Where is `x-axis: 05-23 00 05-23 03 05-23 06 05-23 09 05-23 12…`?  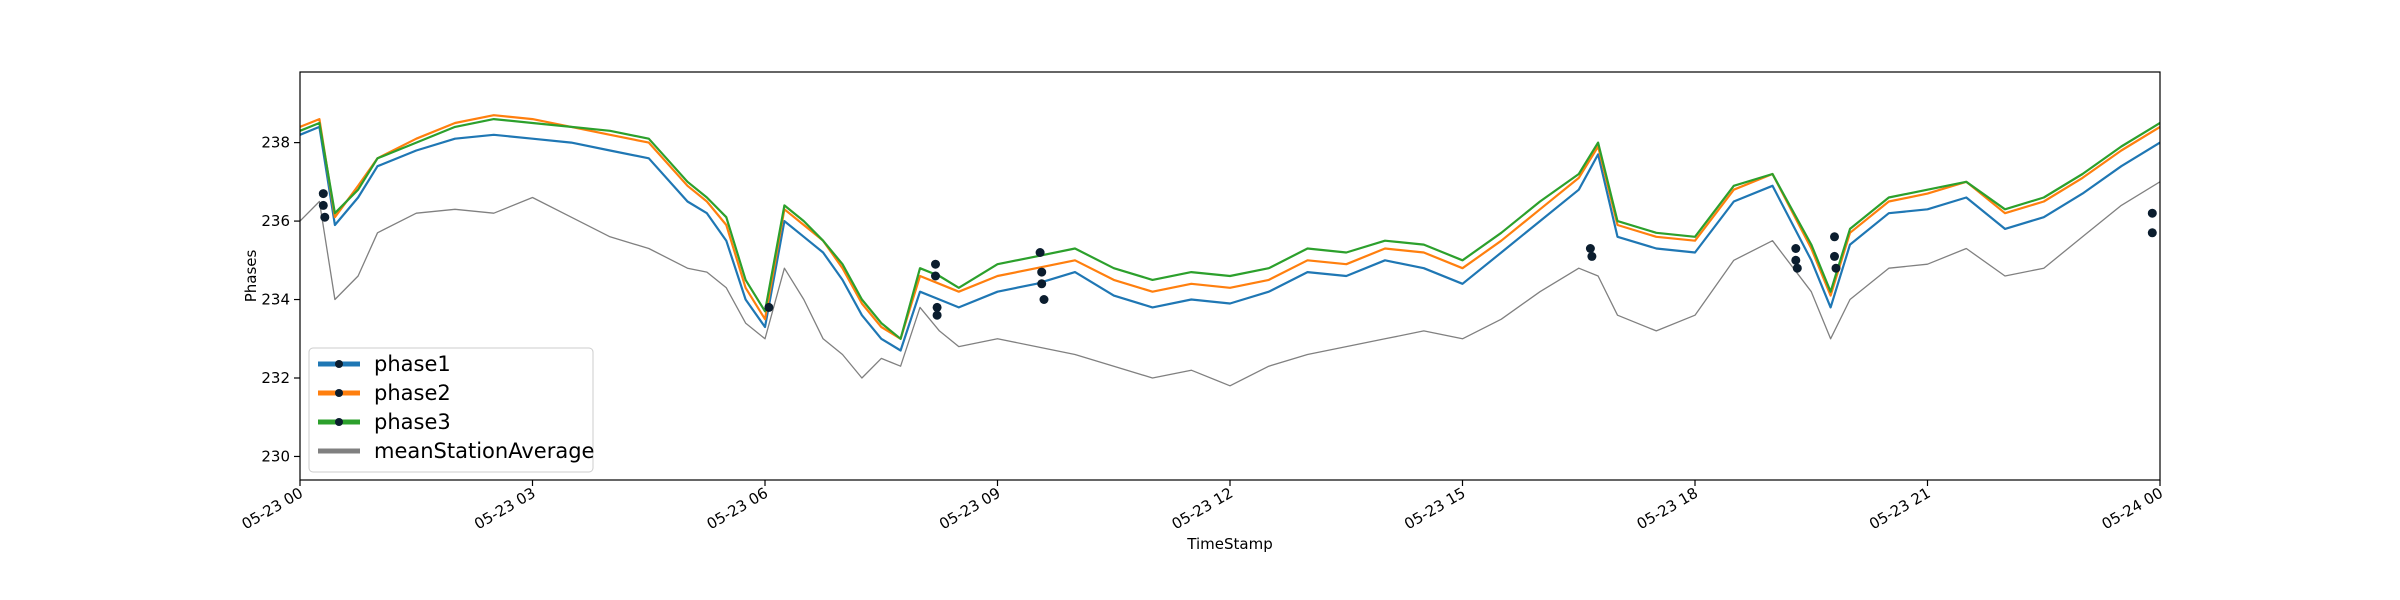
x-axis: 05-23 00 05-23 03 05-23 06 05-23 09 05-23 12… is located at coordinates (1202, 506).